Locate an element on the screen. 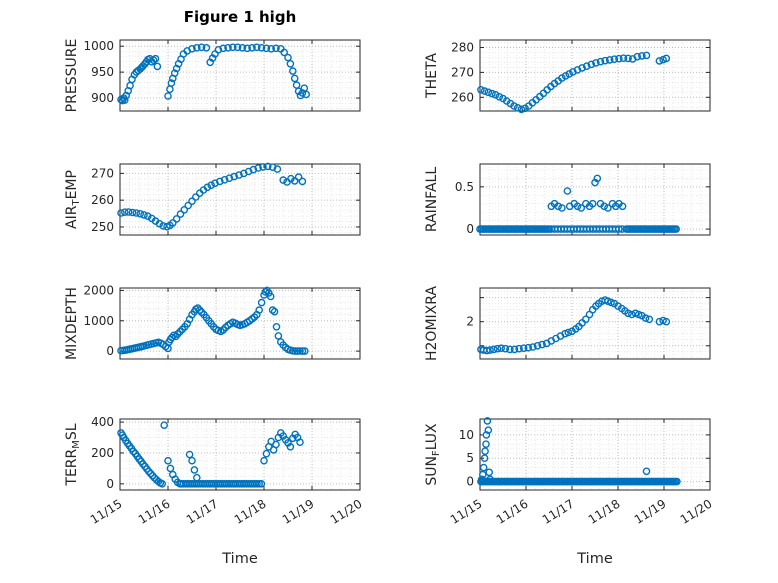 Image resolution: width=778 pixels, height=583 pixels. rainfall-ytick-label: 0.5 is located at coordinates (464, 187).